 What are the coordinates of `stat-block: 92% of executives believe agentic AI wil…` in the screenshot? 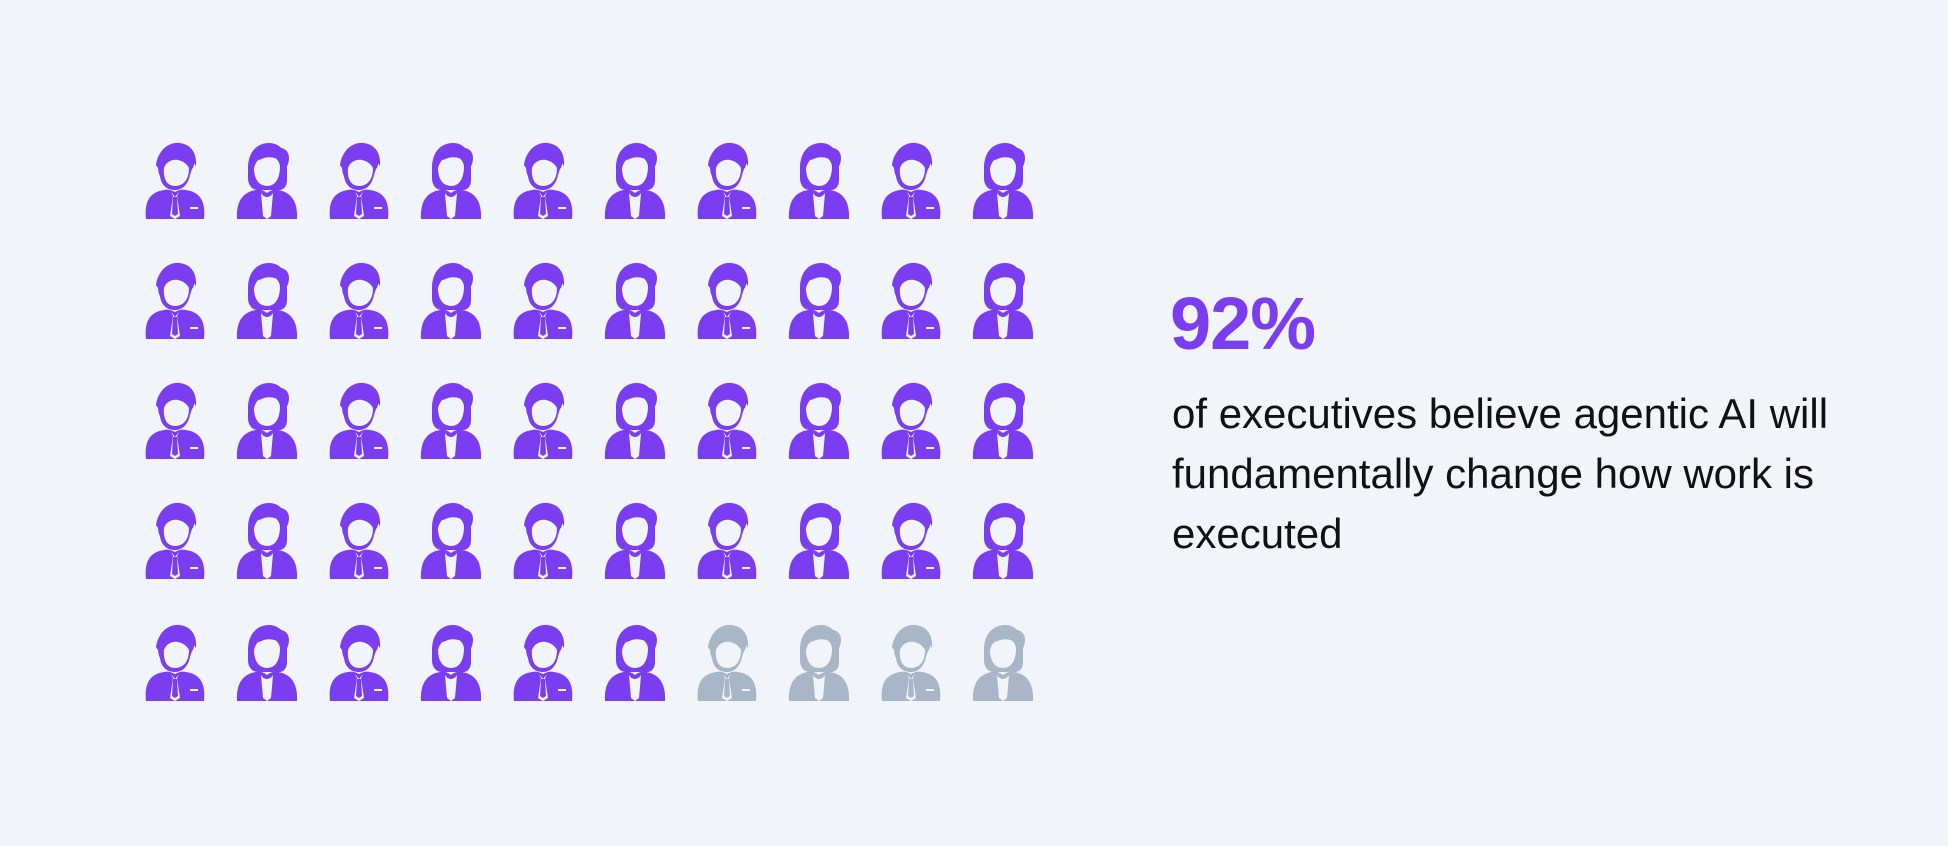 It's located at (1520, 423).